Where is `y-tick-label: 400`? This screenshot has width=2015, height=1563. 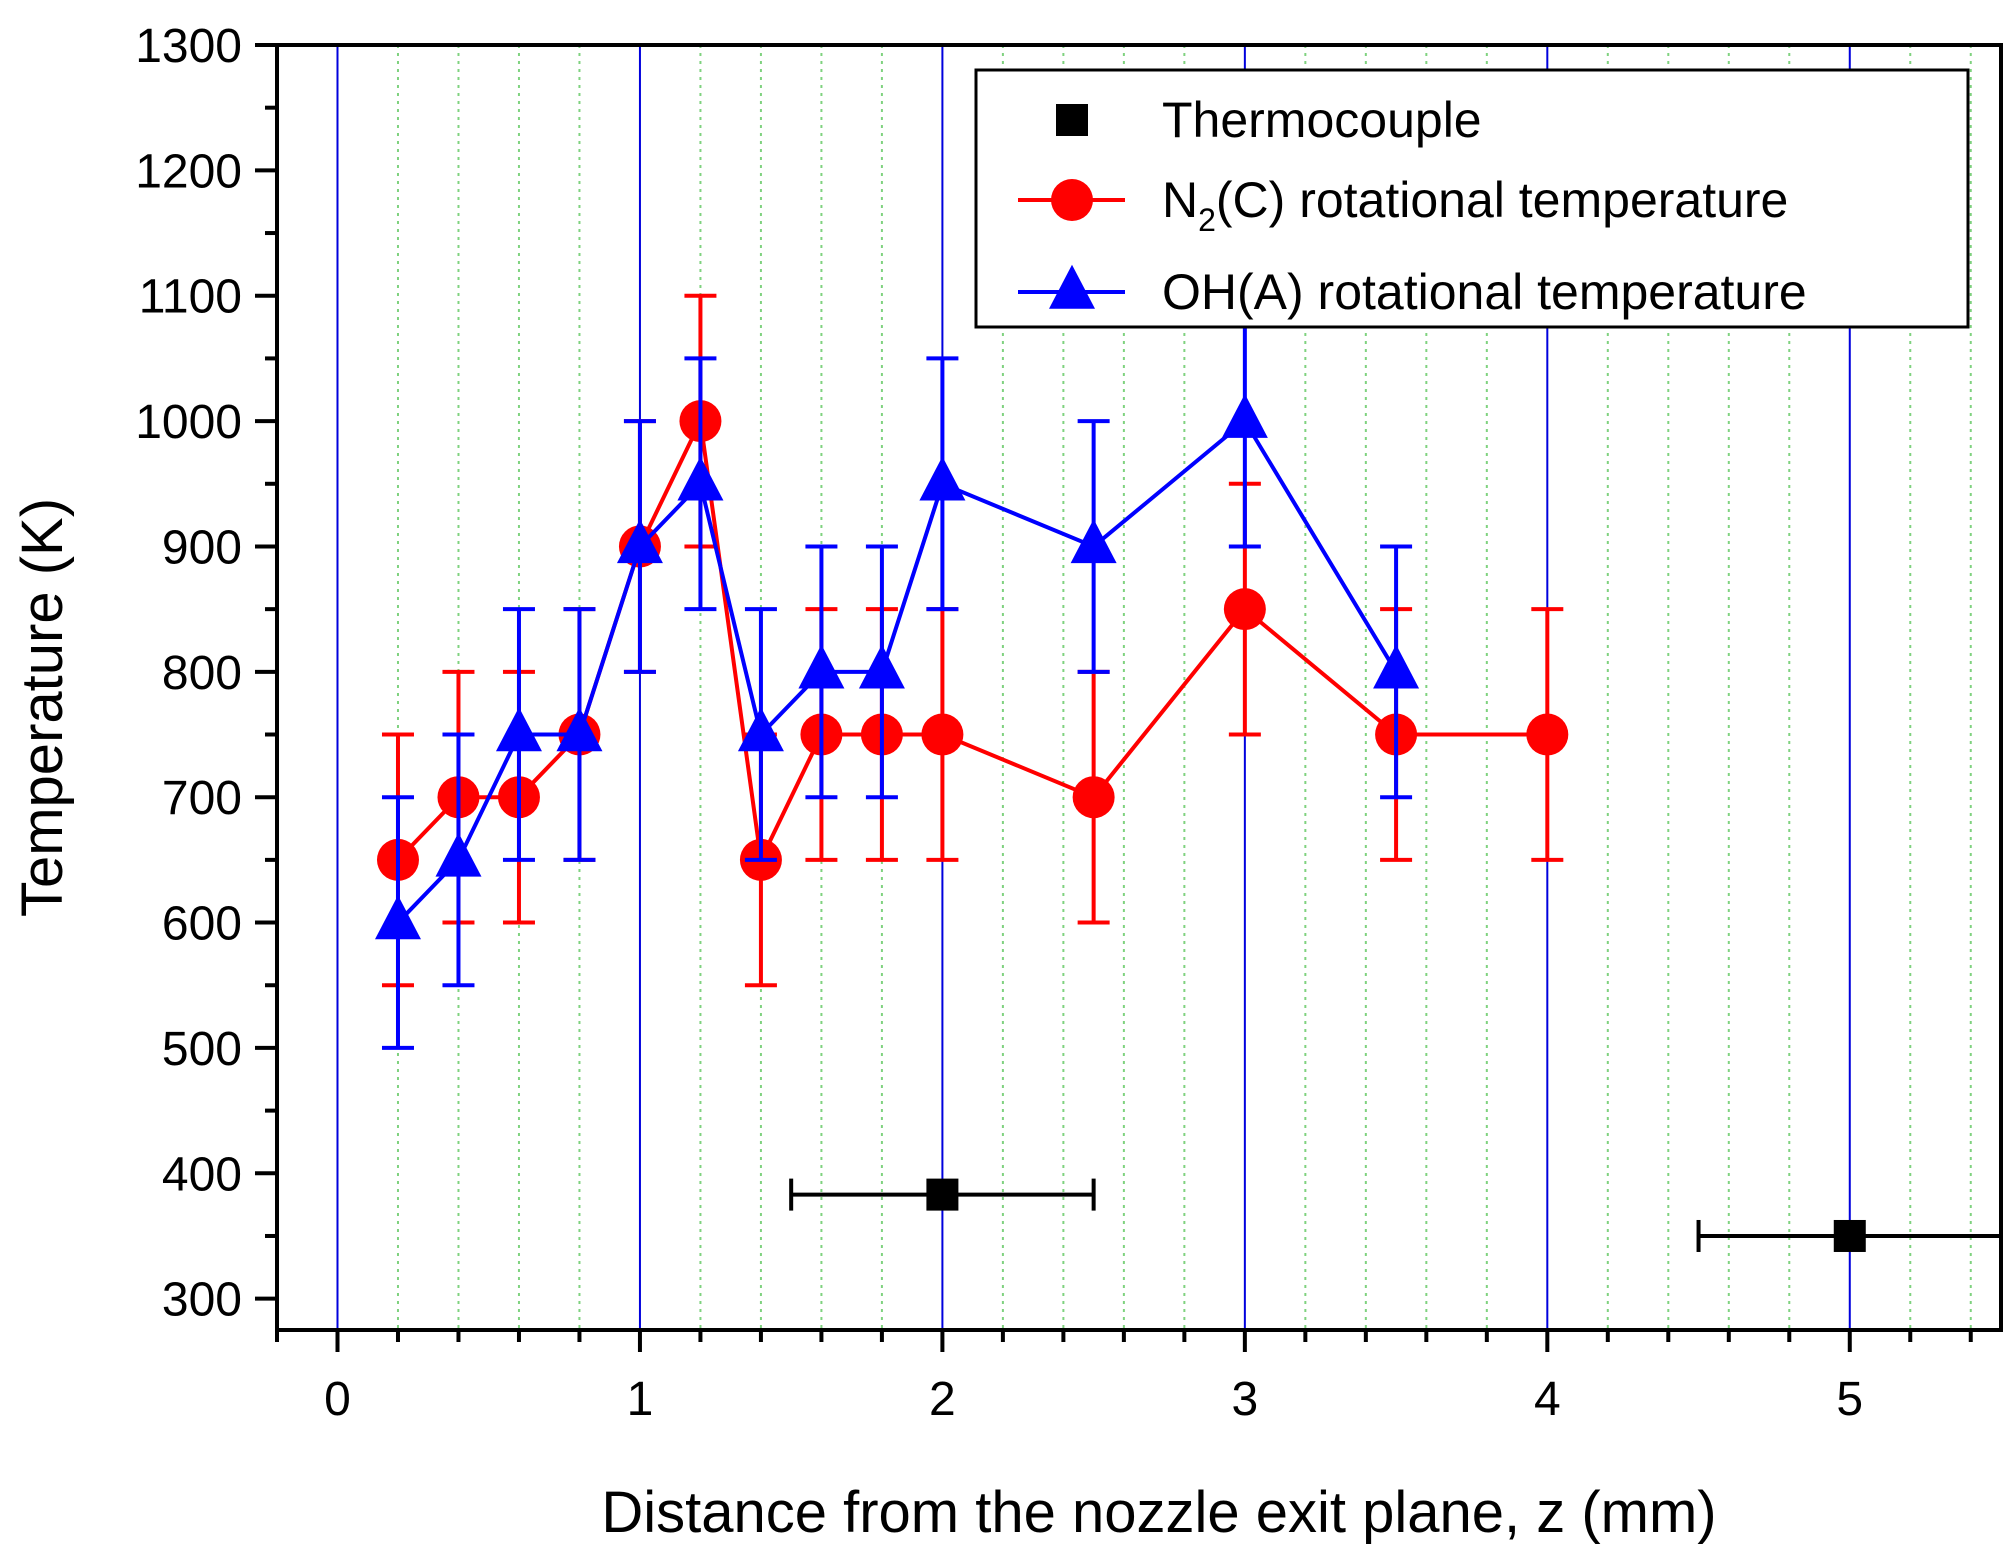
y-tick-label: 400 is located at coordinates (202, 1174).